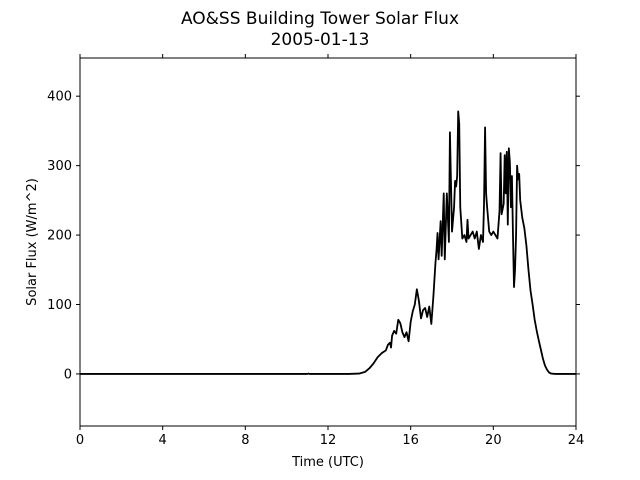  I want to click on x-tick-label: 0, so click(80, 440).